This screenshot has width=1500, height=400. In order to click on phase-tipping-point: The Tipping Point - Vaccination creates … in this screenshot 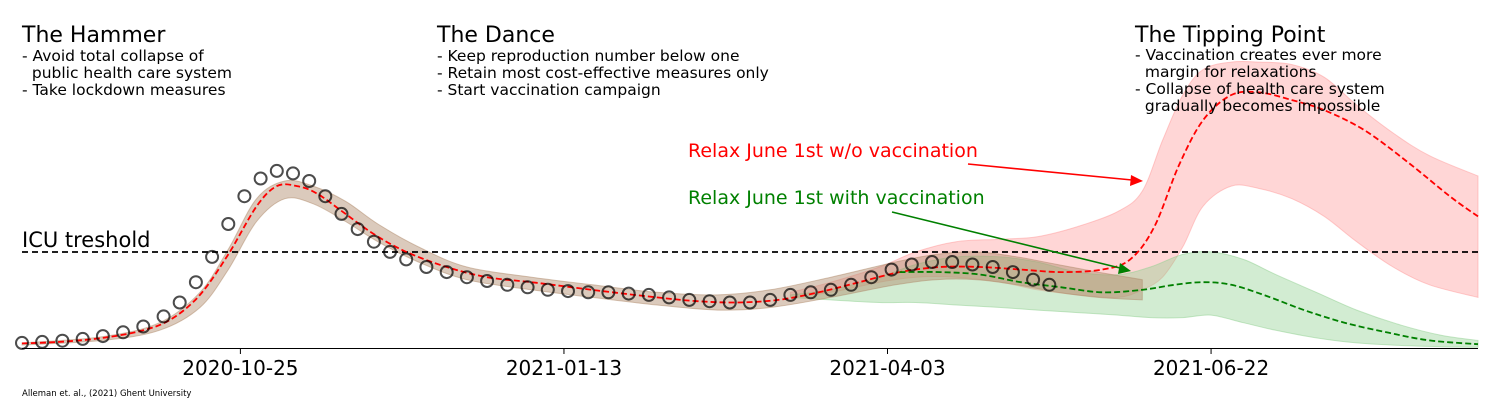, I will do `click(1259, 69)`.